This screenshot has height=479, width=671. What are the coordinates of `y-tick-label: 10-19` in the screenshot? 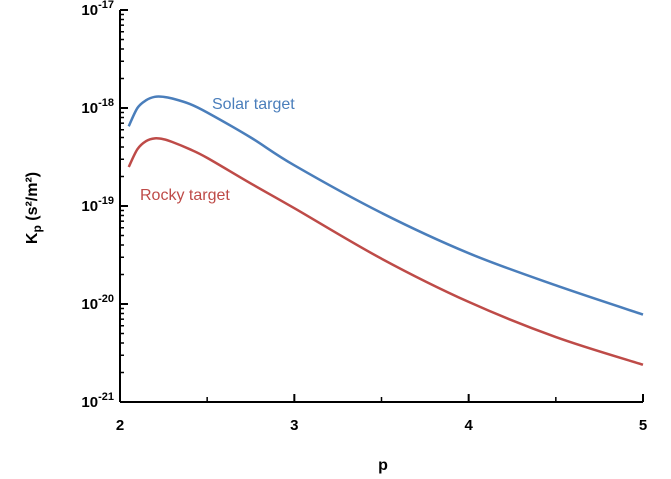 It's located at (97, 205).